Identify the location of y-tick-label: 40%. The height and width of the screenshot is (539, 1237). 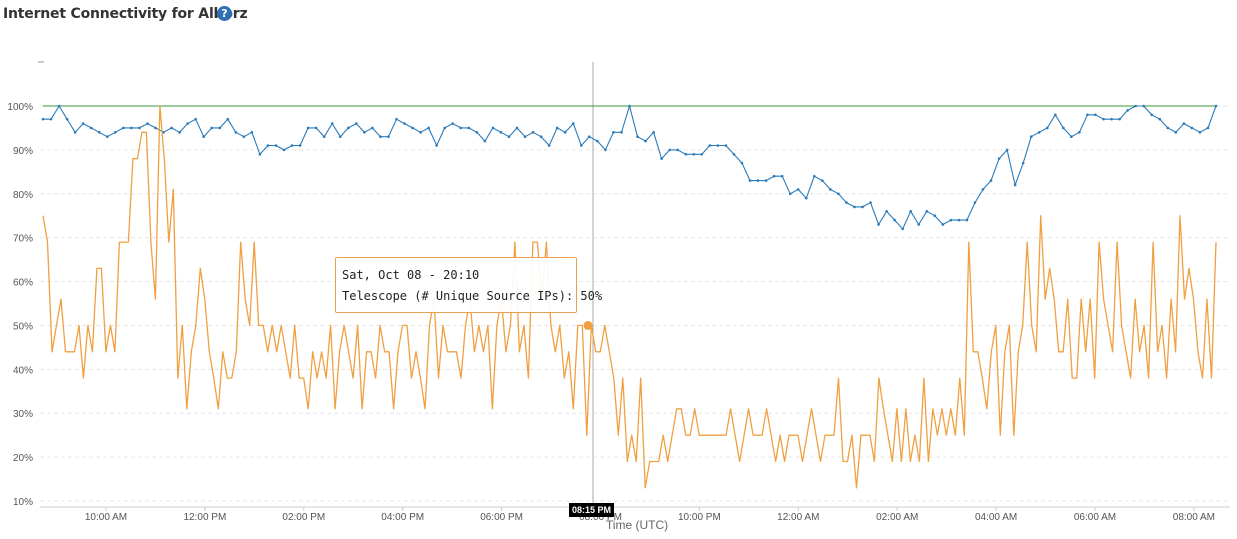
(23, 370).